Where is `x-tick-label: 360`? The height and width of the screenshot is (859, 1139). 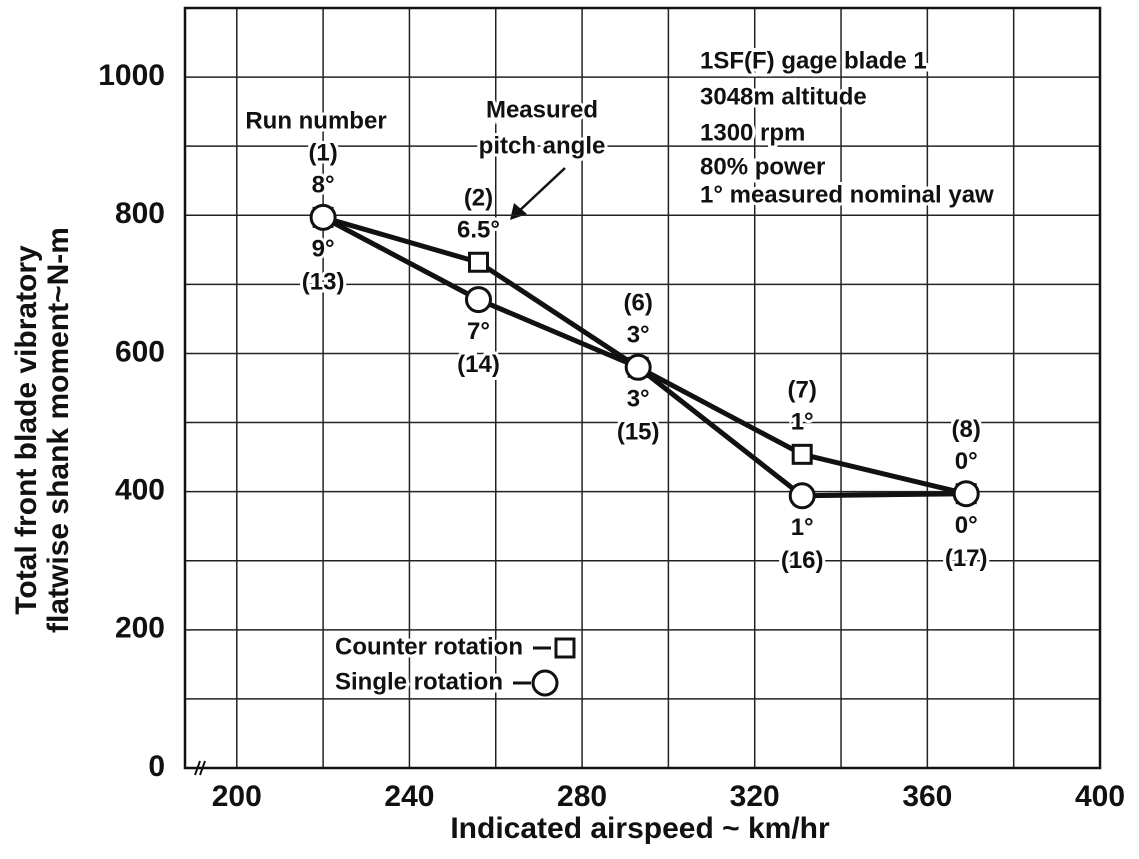
x-tick-label: 360 is located at coordinates (927, 796).